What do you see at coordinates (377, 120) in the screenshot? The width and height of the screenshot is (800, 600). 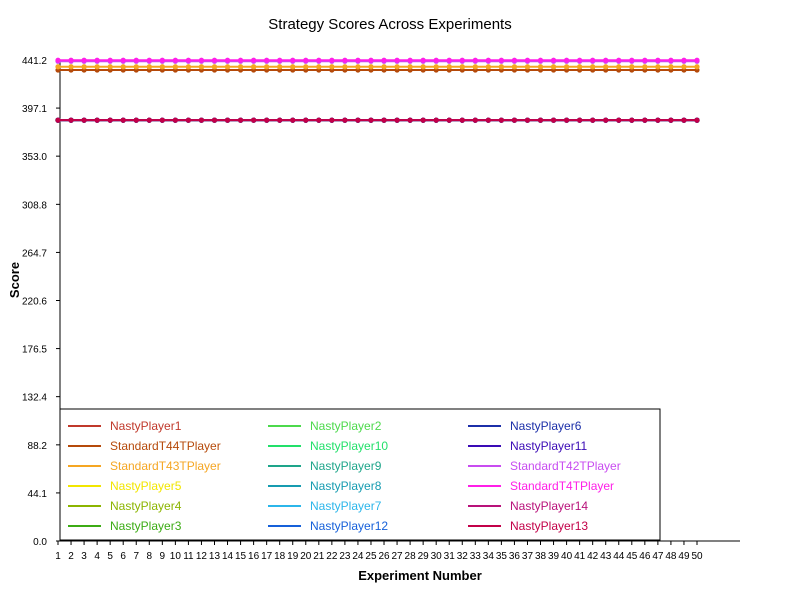 I see `series-NastyPlayer13` at bounding box center [377, 120].